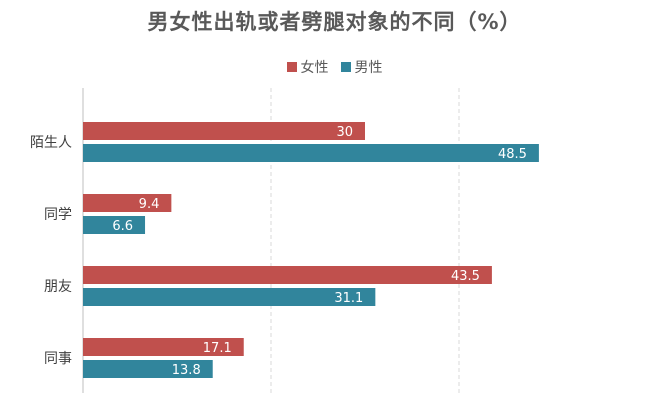 This screenshot has width=669, height=411. What do you see at coordinates (149, 204) in the screenshot?
I see `data-label: 9.4` at bounding box center [149, 204].